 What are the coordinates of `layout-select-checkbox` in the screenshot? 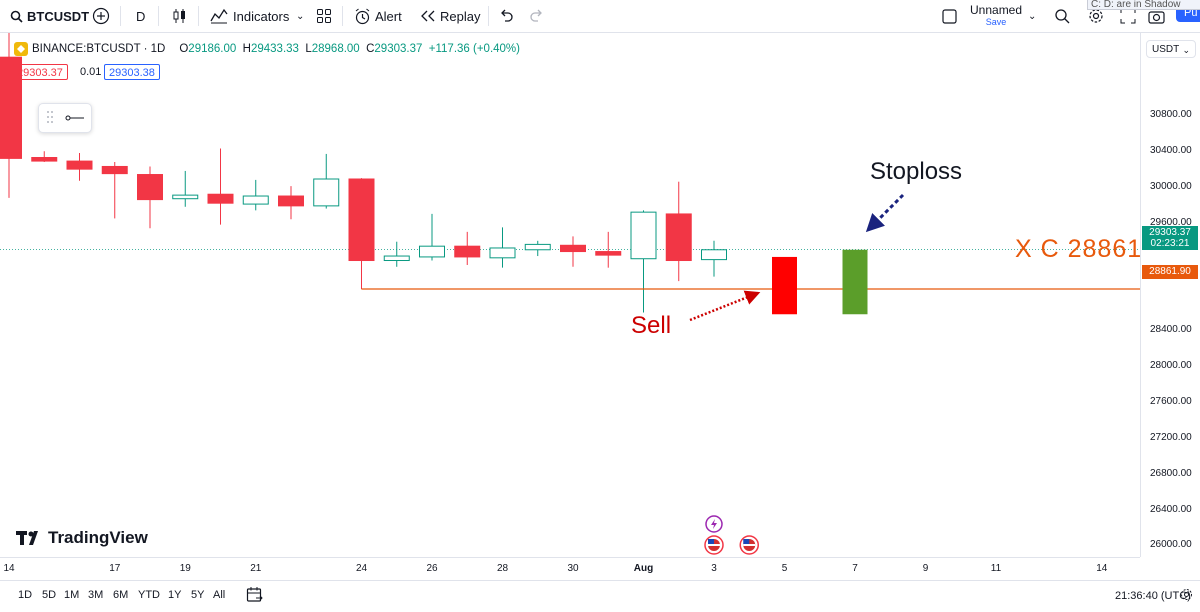 It's located at (949, 16).